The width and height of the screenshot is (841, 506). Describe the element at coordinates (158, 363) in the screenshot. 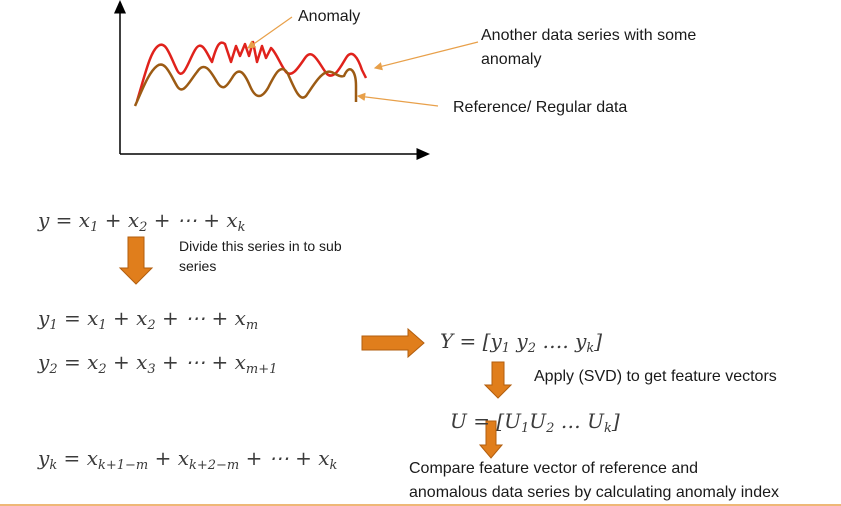

I see `equation-y2: y2 = x2 + x3 + ⋯ + xm+1` at that location.